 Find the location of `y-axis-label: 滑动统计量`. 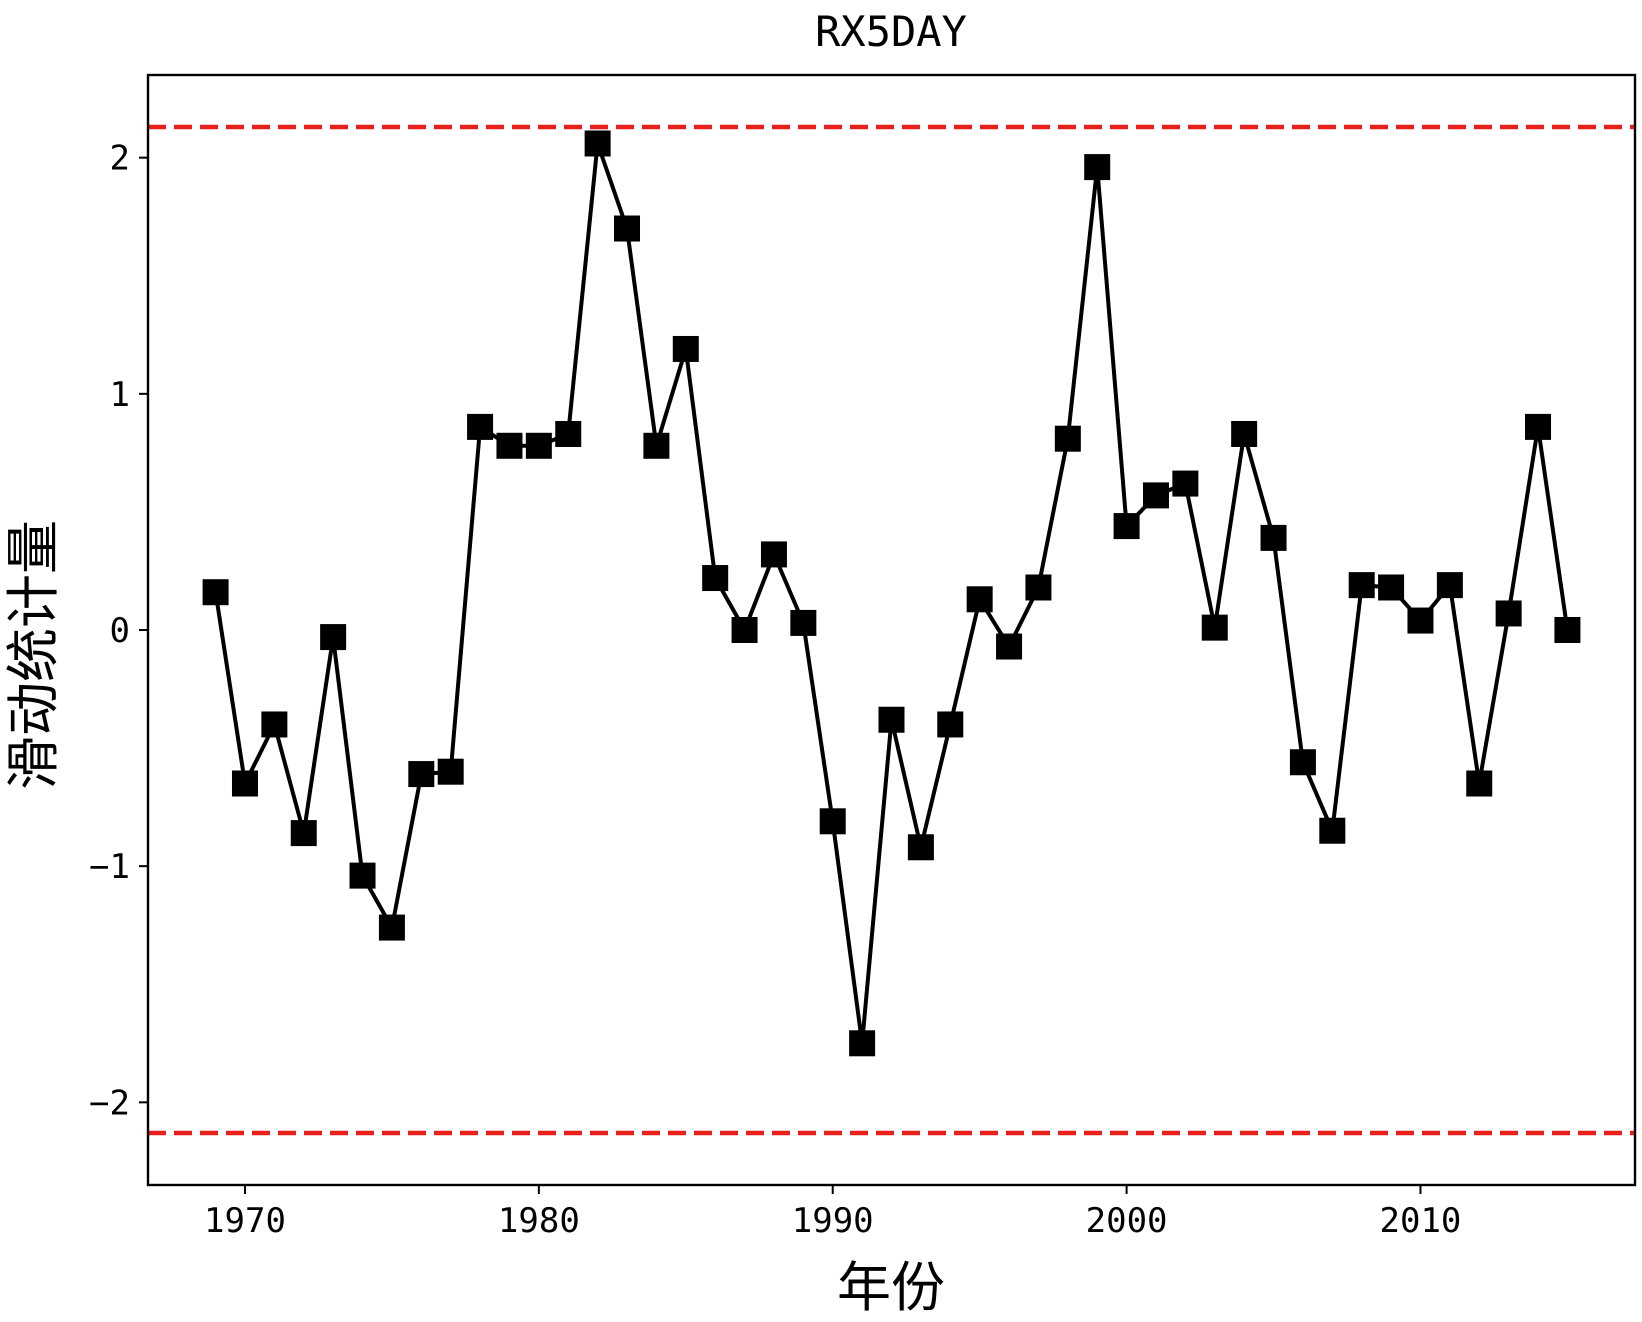

y-axis-label: 滑动统计量 is located at coordinates (33, 655).